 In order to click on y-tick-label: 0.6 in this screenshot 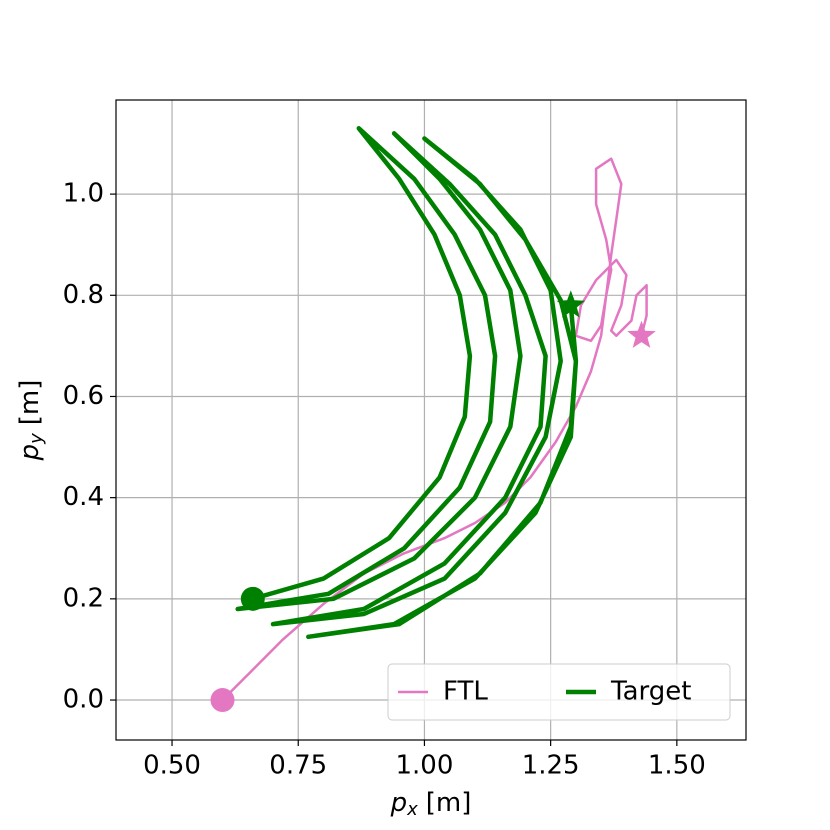, I will do `click(83, 396)`.